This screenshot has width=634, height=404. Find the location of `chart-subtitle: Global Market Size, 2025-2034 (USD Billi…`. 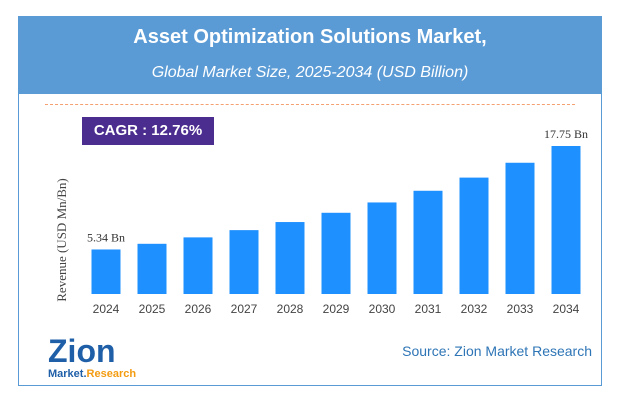

chart-subtitle: Global Market Size, 2025-2034 (USD Billi… is located at coordinates (310, 72).